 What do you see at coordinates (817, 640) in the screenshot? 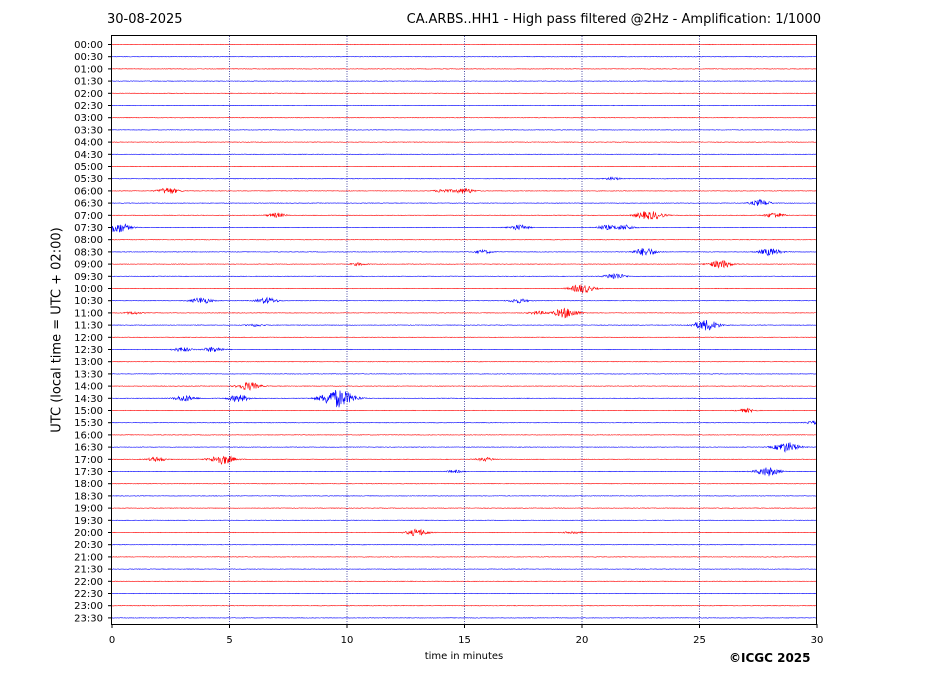
I see `x-tick-label: 30` at bounding box center [817, 640].